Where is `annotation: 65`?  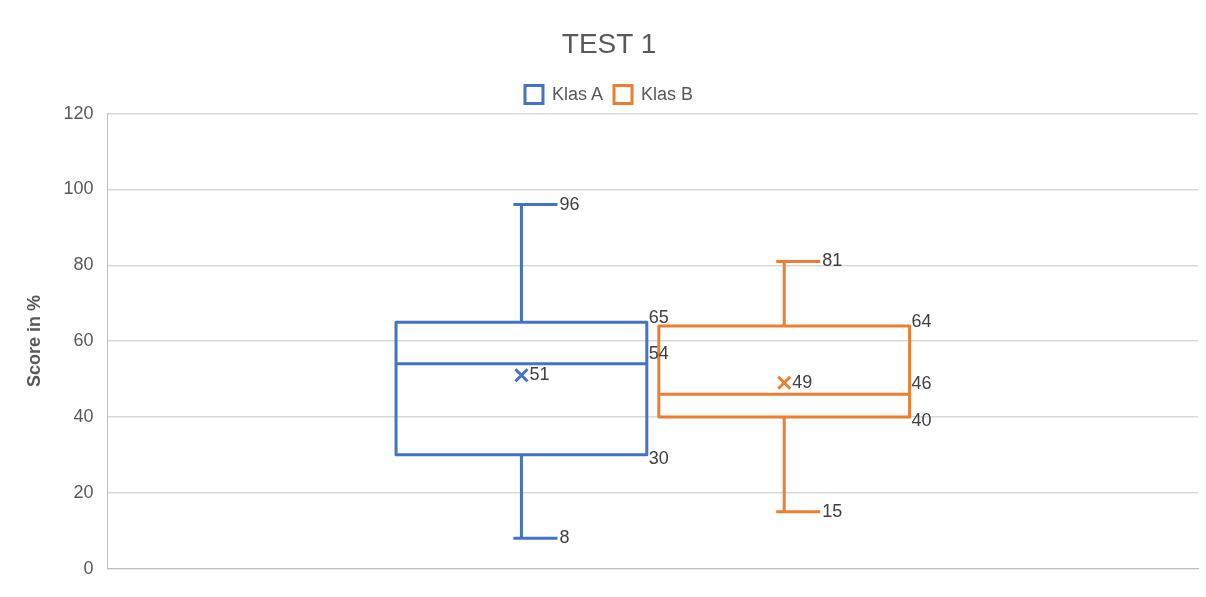
annotation: 65 is located at coordinates (658, 317).